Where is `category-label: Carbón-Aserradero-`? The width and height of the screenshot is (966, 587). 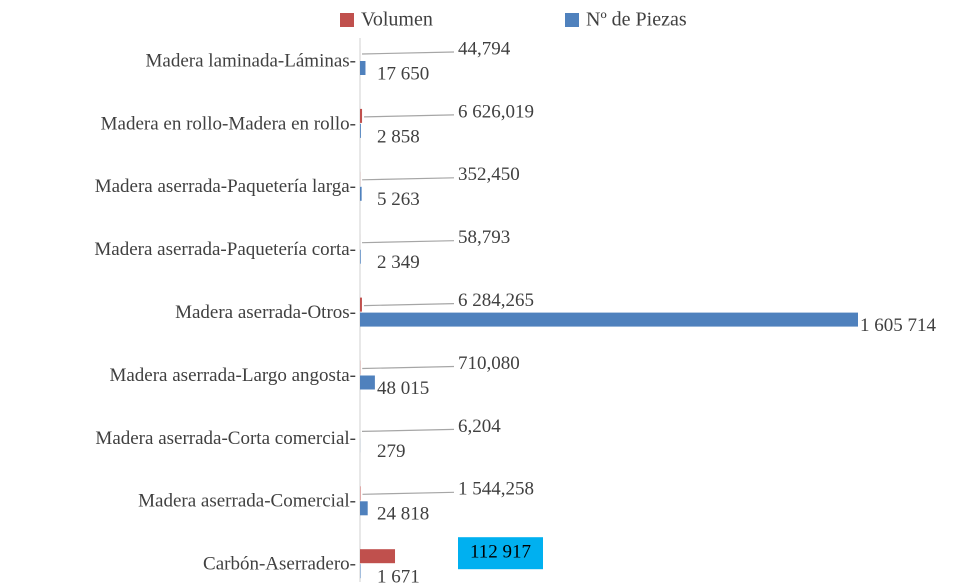
category-label: Carbón-Aserradero- is located at coordinates (279, 564).